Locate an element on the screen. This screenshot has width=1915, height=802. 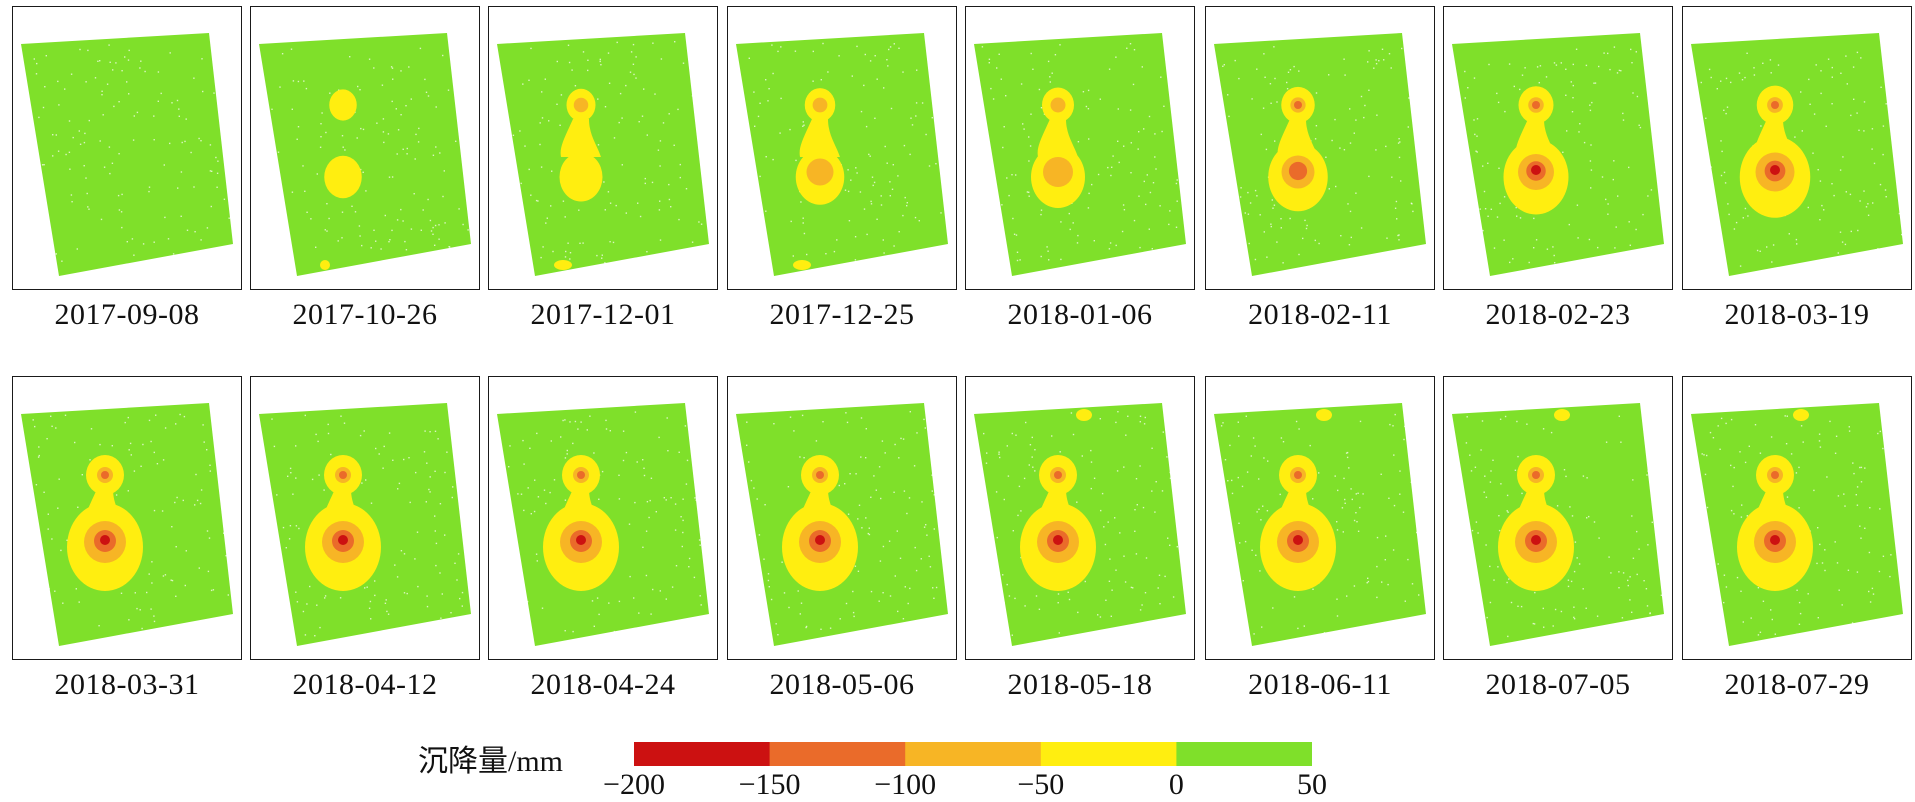
subsidence-patch-north is located at coordinates (1562, 415).